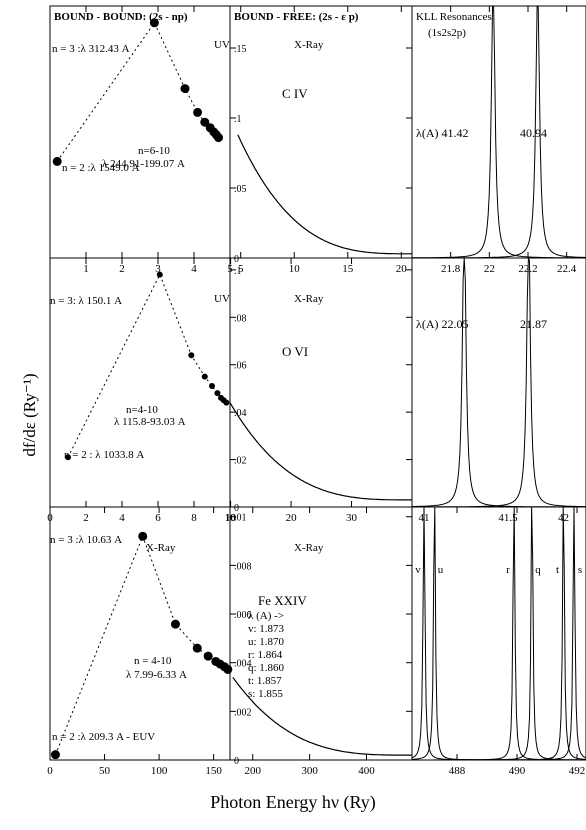 This screenshot has height=830, width=586. Describe the element at coordinates (29, 415) in the screenshot. I see `y-axis-label: df/dε (Ry⁻¹)` at that location.